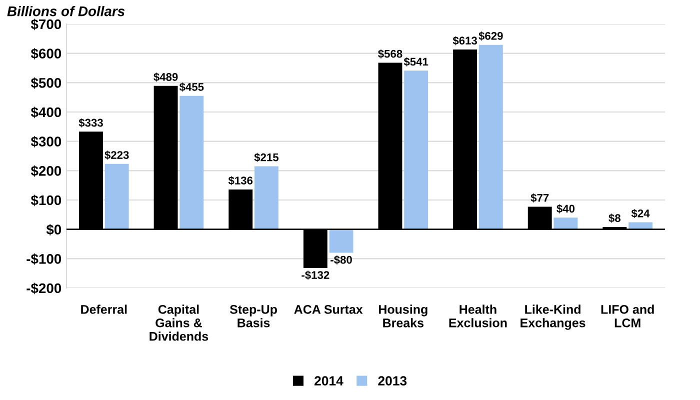  What do you see at coordinates (316, 275) in the screenshot?
I see `data-label: -$132` at bounding box center [316, 275].